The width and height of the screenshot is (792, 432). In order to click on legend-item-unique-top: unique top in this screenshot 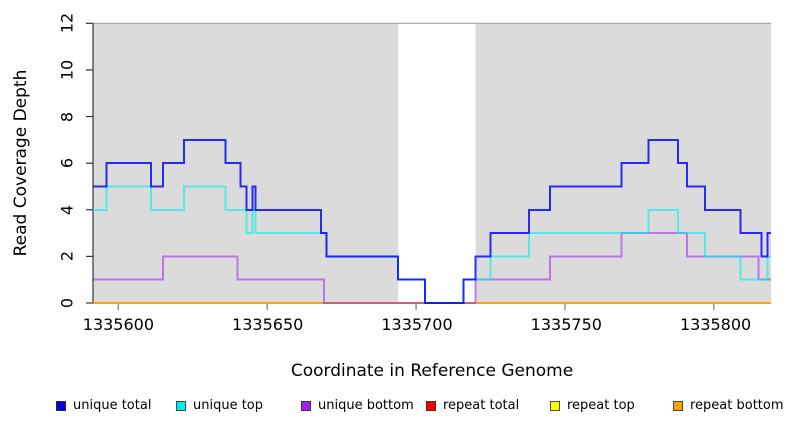, I will do `click(219, 406)`.